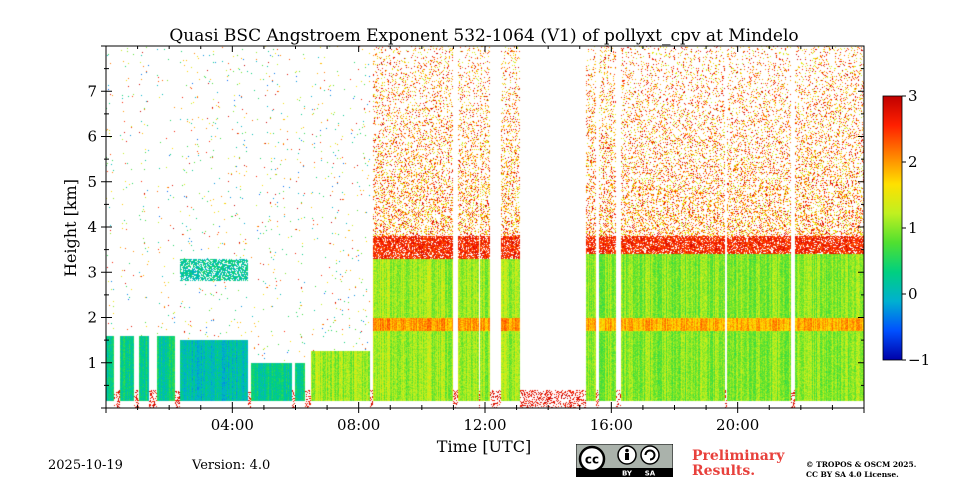  Describe the element at coordinates (484, 446) in the screenshot. I see `x-axis-label: Time [UTC]` at that location.